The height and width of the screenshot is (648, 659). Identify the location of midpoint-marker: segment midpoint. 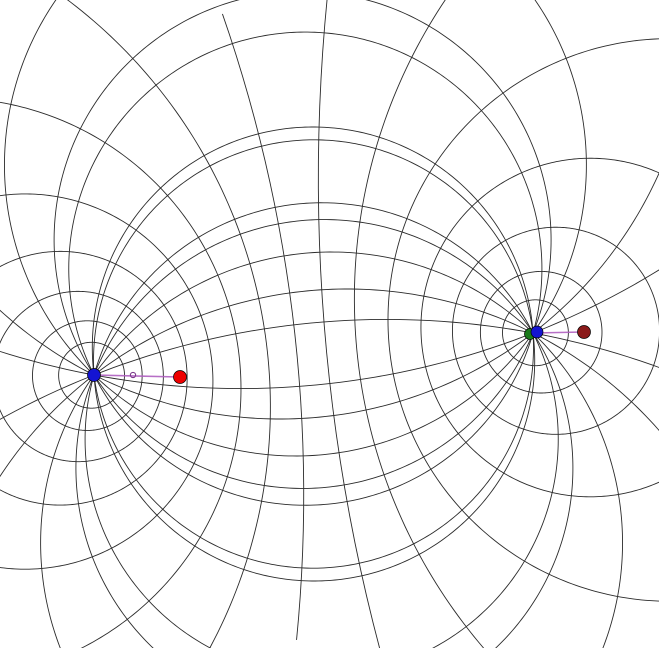
(133, 375).